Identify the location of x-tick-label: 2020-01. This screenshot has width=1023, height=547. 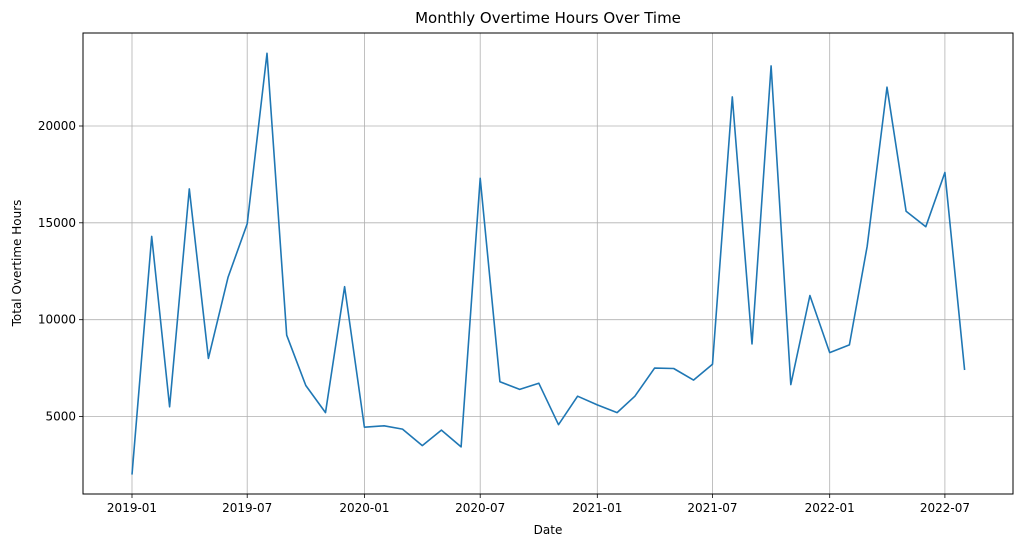
(364, 508).